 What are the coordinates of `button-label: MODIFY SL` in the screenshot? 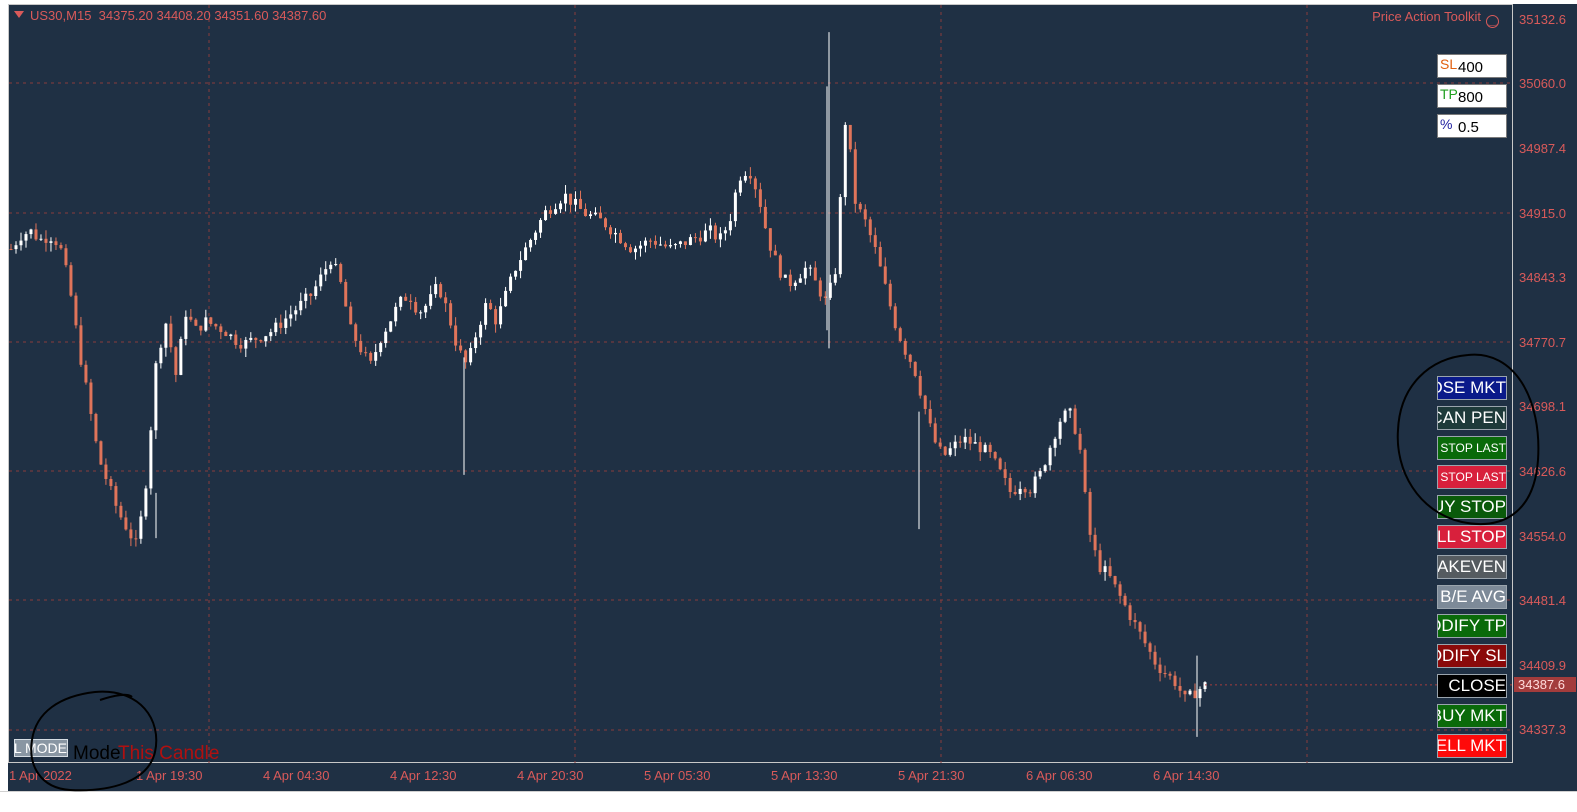 It's located at (1472, 656).